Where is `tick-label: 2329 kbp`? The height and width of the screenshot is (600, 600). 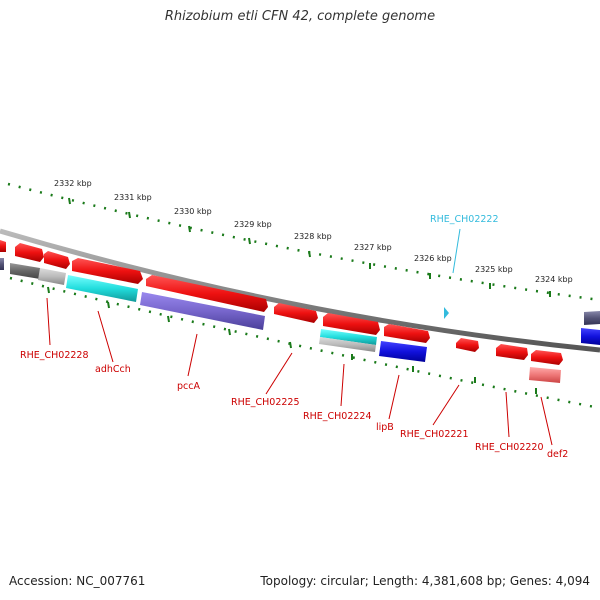 tick-label: 2329 kbp is located at coordinates (253, 224).